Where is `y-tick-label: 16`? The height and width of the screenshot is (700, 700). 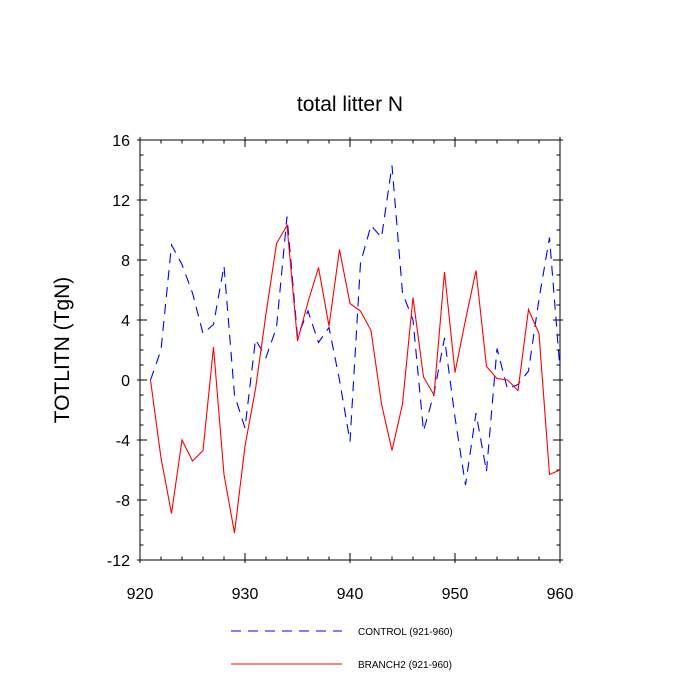
y-tick-label: 16 is located at coordinates (121, 141).